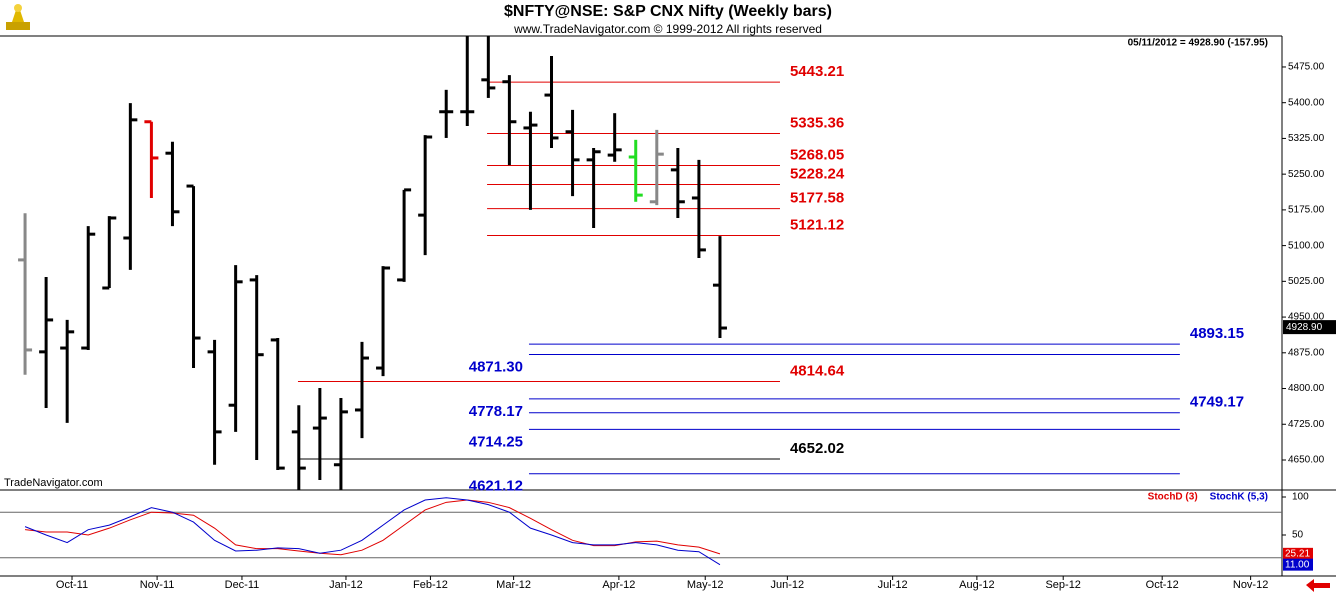  What do you see at coordinates (1306, 460) in the screenshot?
I see `y-tick-label: 4650.00` at bounding box center [1306, 460].